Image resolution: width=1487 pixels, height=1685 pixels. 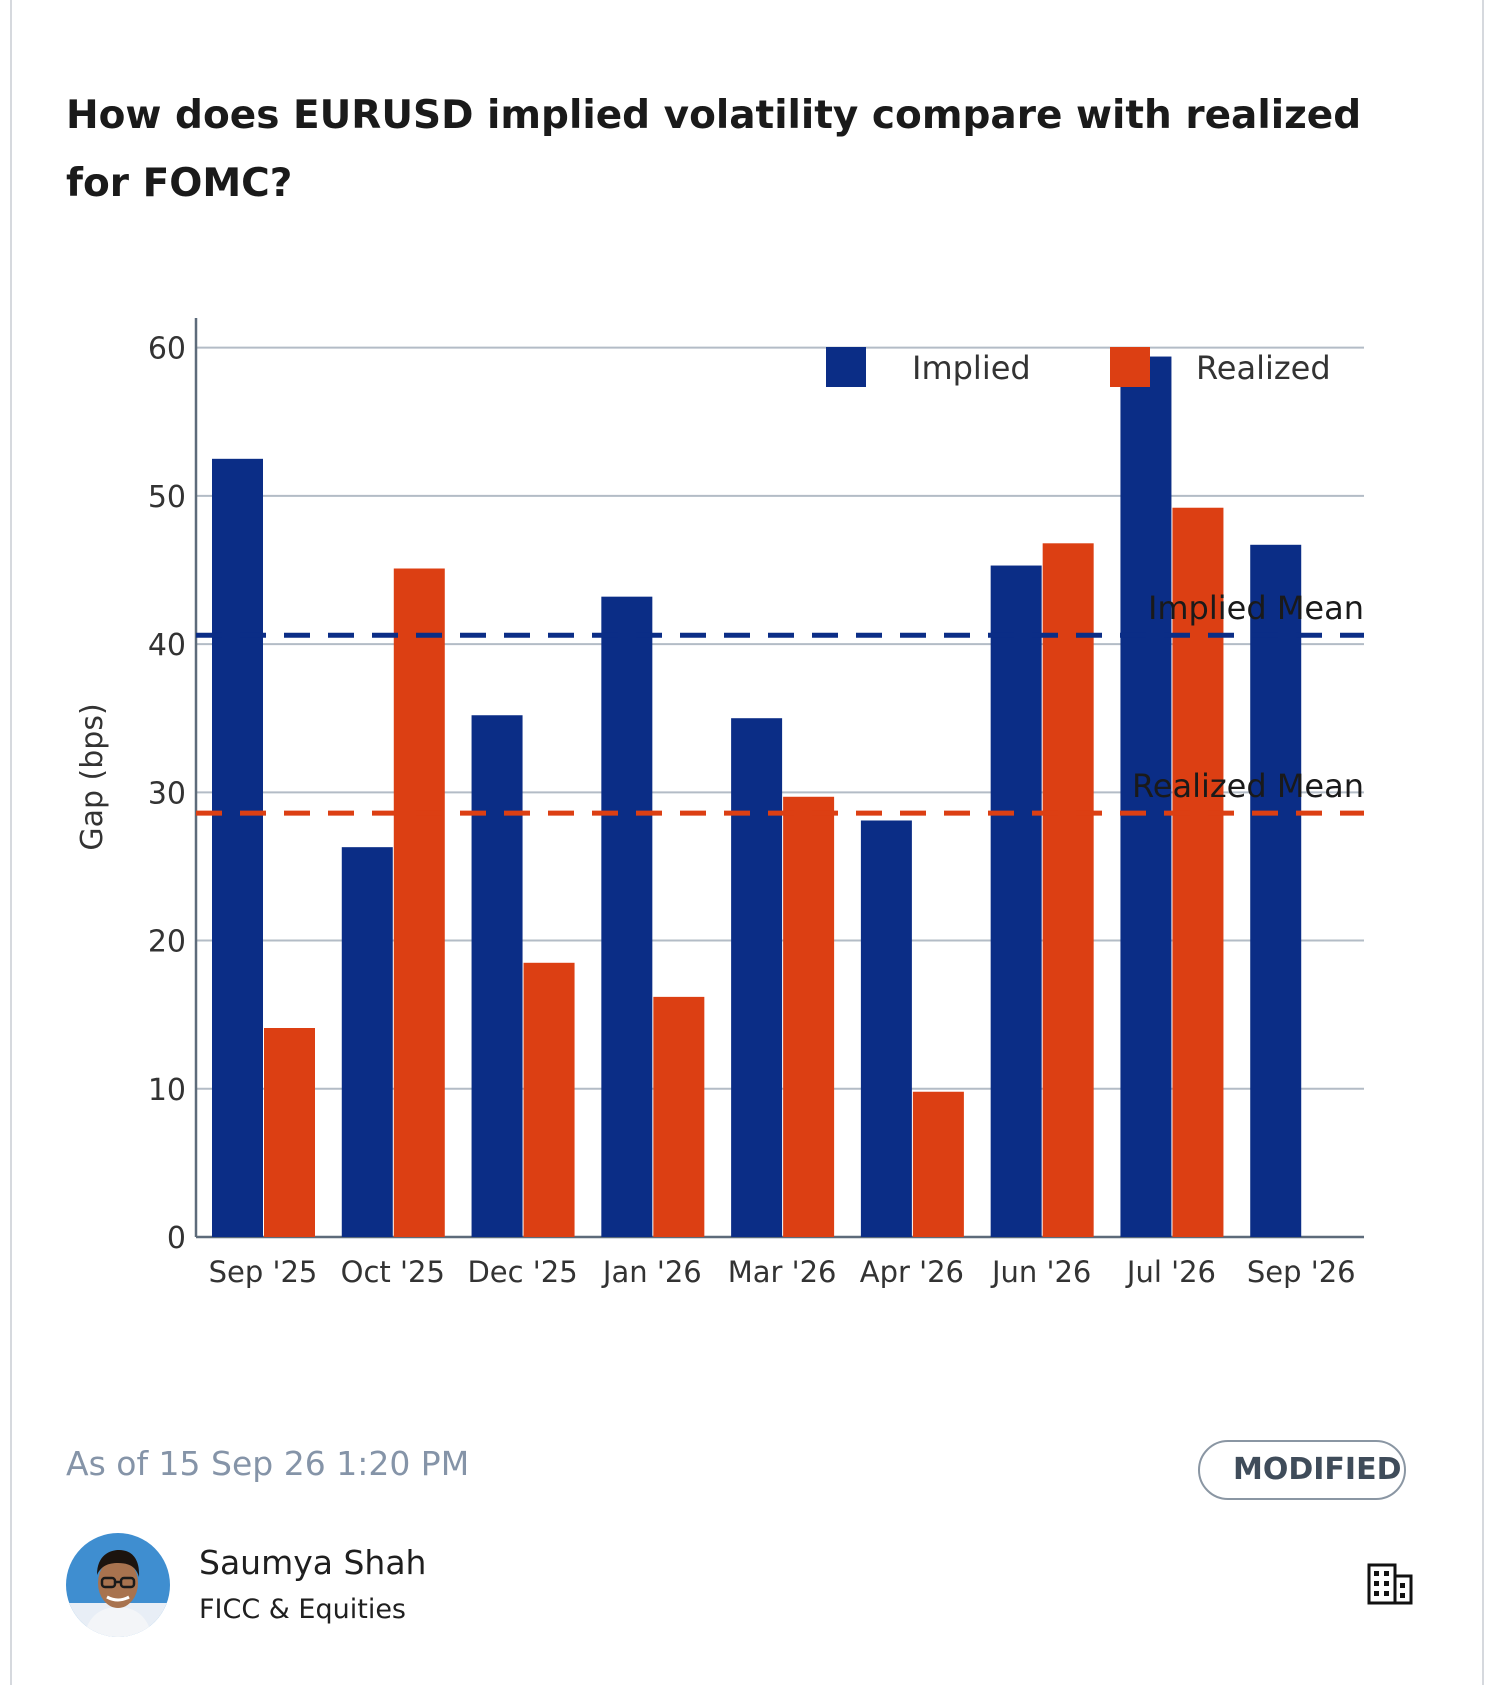 What do you see at coordinates (167, 793) in the screenshot?
I see `y-tick-label: 30` at bounding box center [167, 793].